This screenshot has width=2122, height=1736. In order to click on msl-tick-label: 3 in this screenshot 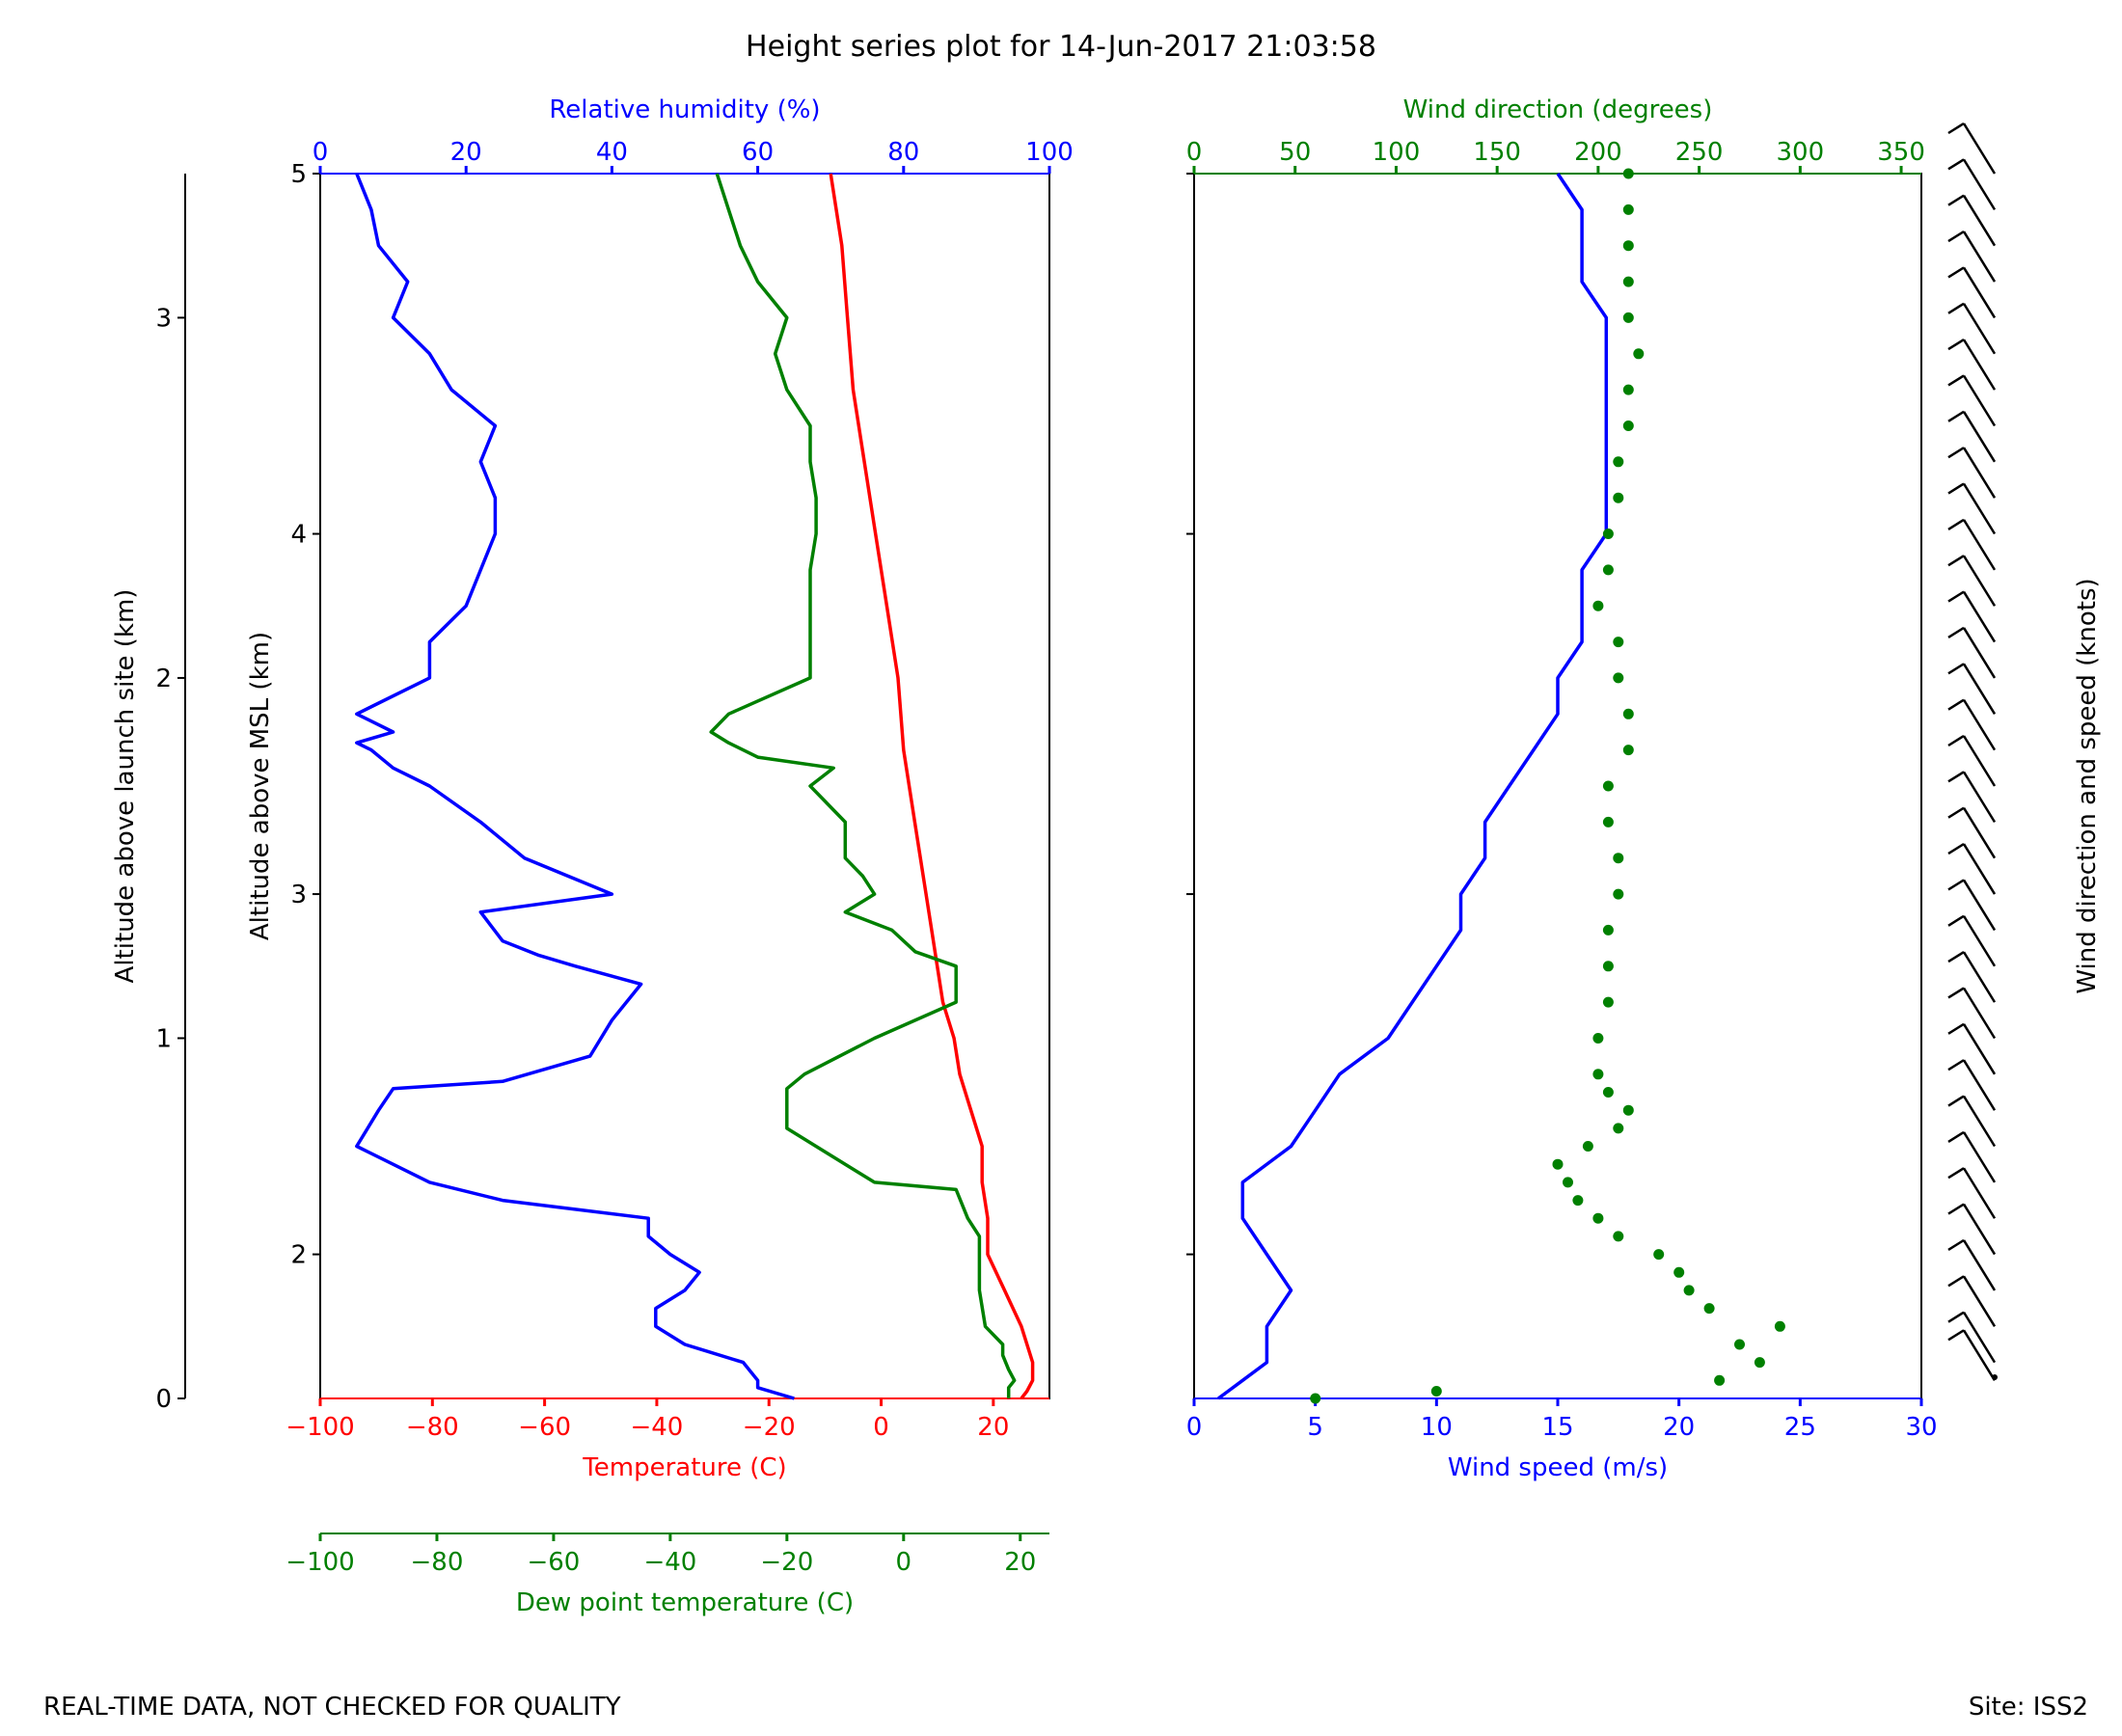, I will do `click(299, 895)`.